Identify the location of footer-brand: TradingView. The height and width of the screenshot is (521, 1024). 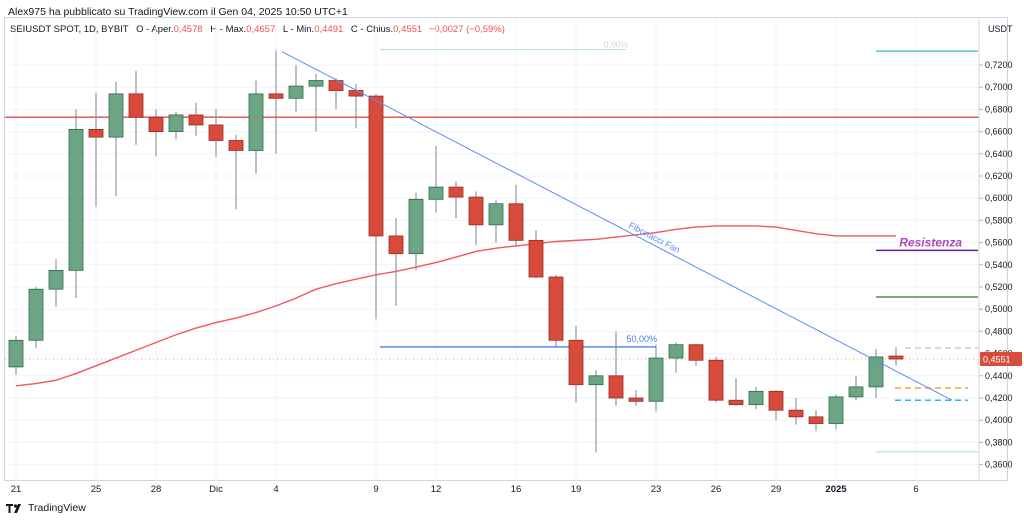
(57, 508).